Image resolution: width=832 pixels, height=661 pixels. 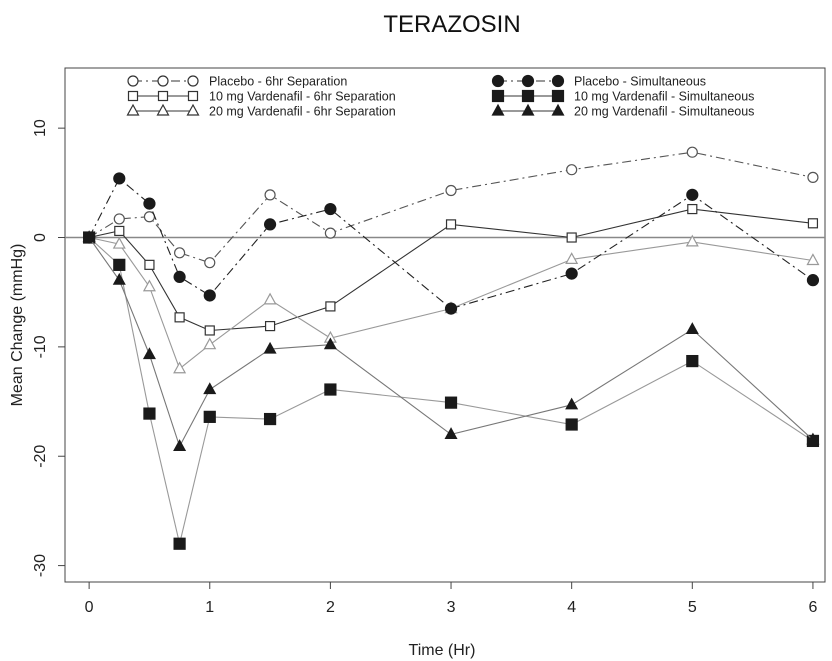 I want to click on x-tick-label: 0, so click(x=89, y=607).